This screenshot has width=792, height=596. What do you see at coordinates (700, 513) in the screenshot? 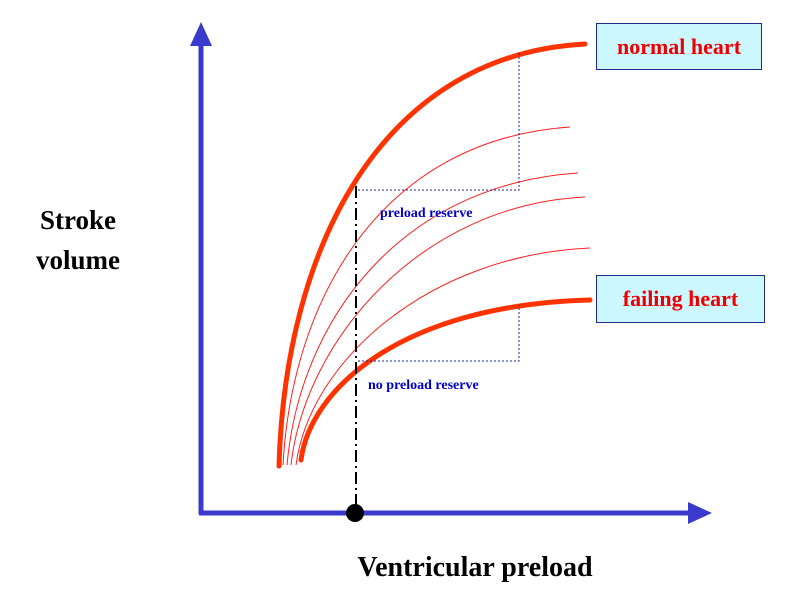
I see `x-axis-arrowhead` at bounding box center [700, 513].